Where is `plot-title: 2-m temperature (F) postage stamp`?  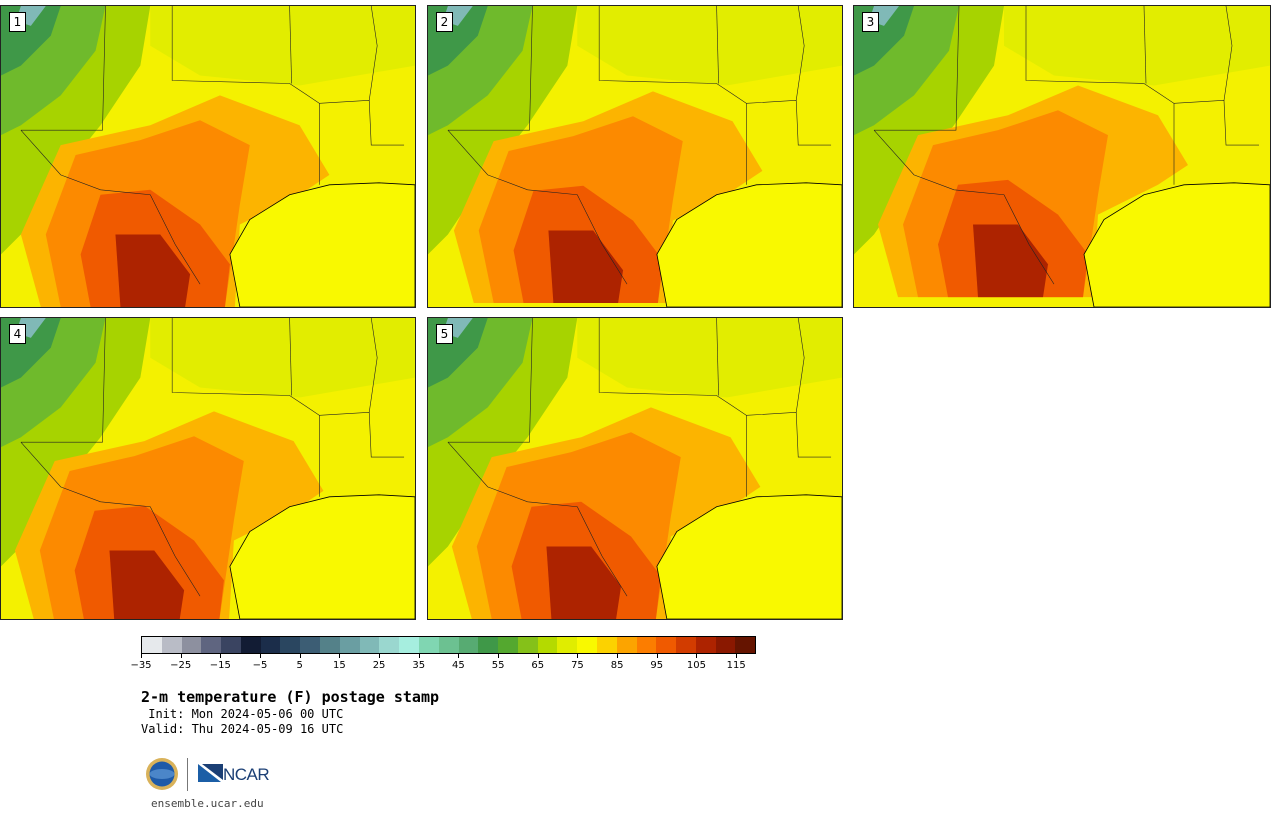
plot-title: 2-m temperature (F) postage stamp is located at coordinates (290, 697).